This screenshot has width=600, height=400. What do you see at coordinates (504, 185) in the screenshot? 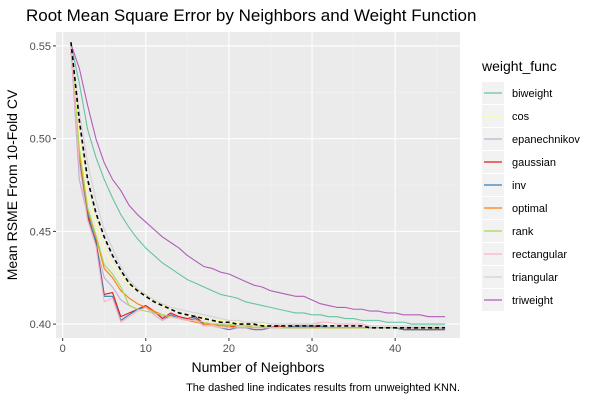
I see `legend-item-inv: inv` at bounding box center [504, 185].